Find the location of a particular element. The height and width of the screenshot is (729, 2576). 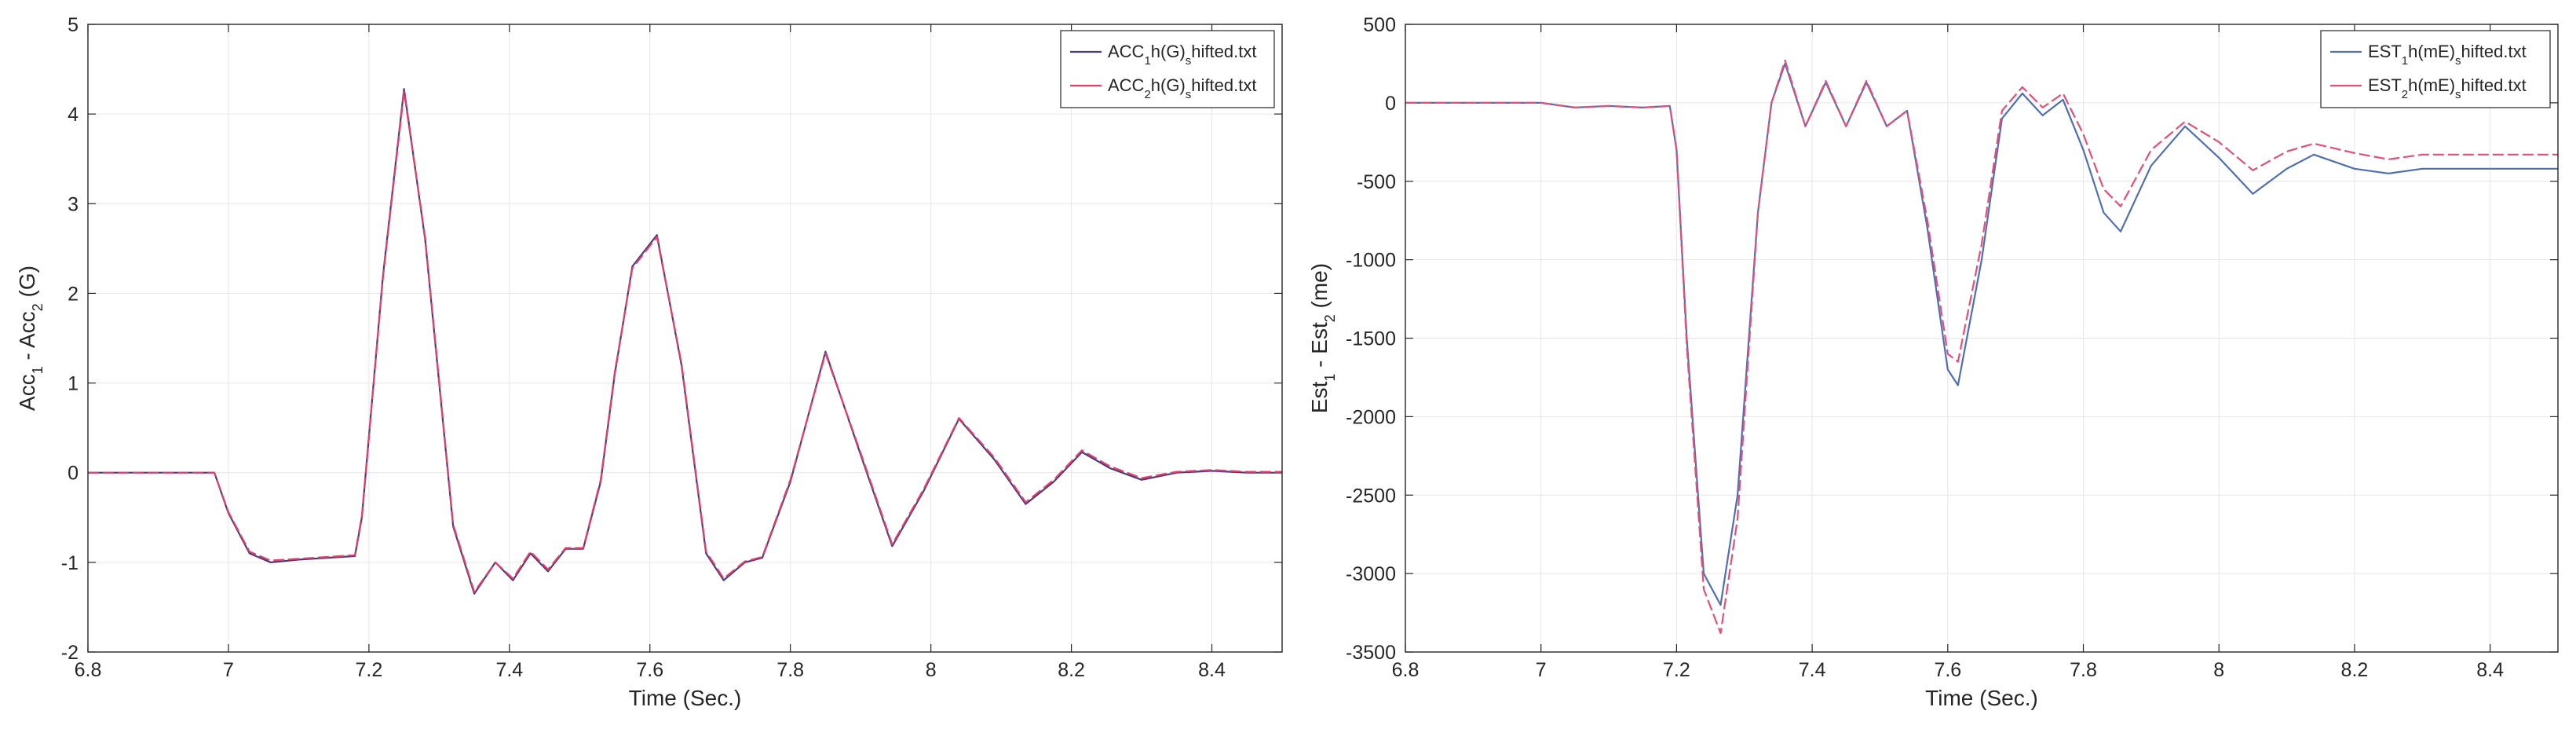

y-axis-label-part: - Acc is located at coordinates (27, 338).